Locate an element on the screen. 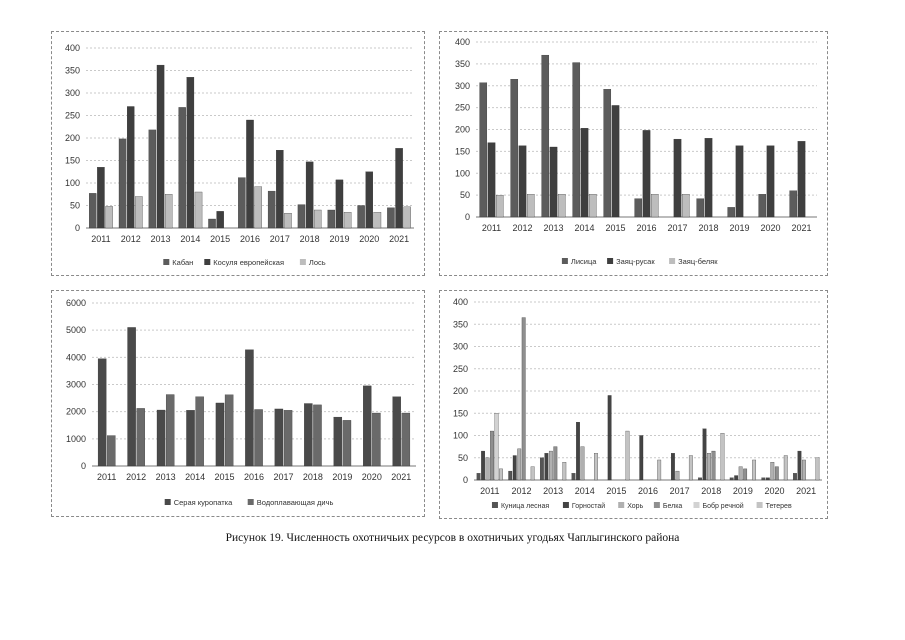 Image resolution: width=905 pixels, height=640 pixels. legend-label: Водоплавающая дичь is located at coordinates (295, 502).